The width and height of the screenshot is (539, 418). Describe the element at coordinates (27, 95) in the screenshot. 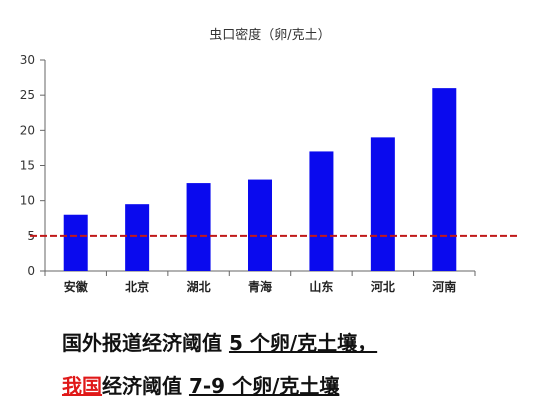

I see `y-tick-label: 25` at that location.